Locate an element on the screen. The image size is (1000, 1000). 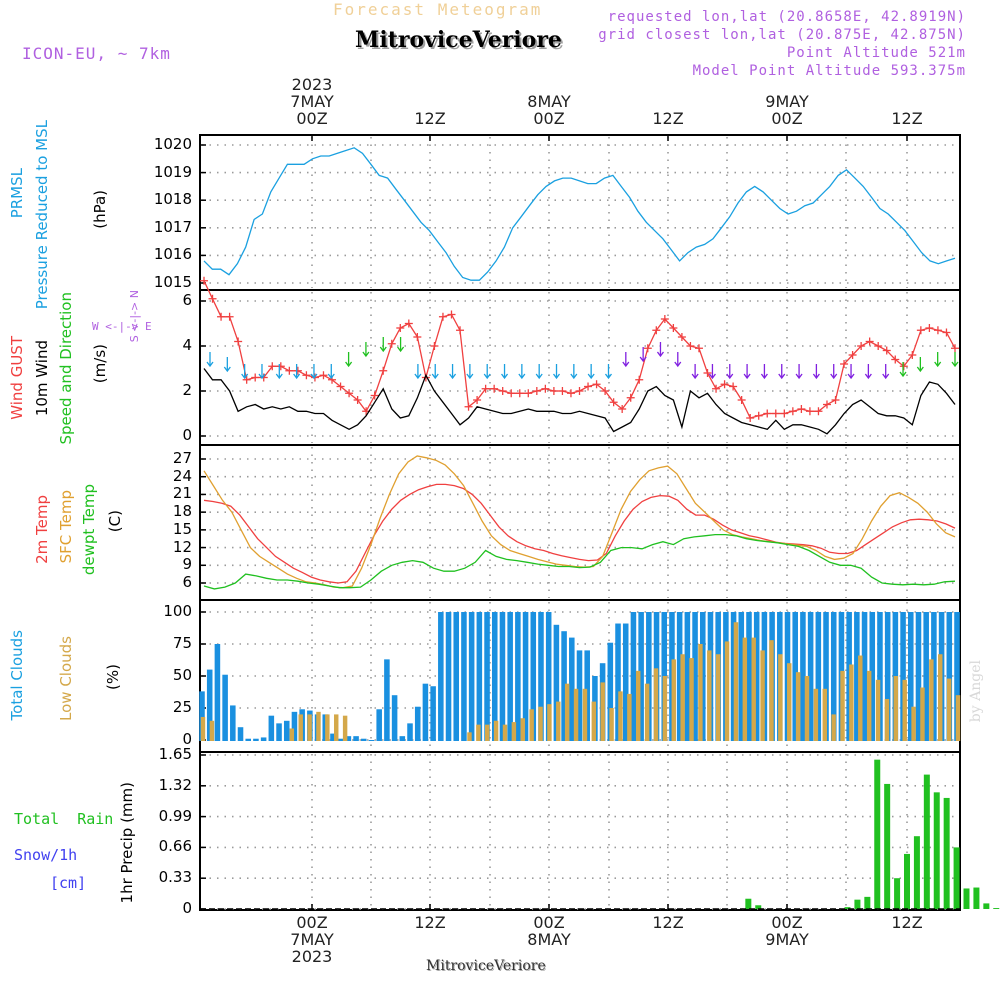
model-point-altitude: Model Point Altitude 593.375m is located at coordinates (829, 71).